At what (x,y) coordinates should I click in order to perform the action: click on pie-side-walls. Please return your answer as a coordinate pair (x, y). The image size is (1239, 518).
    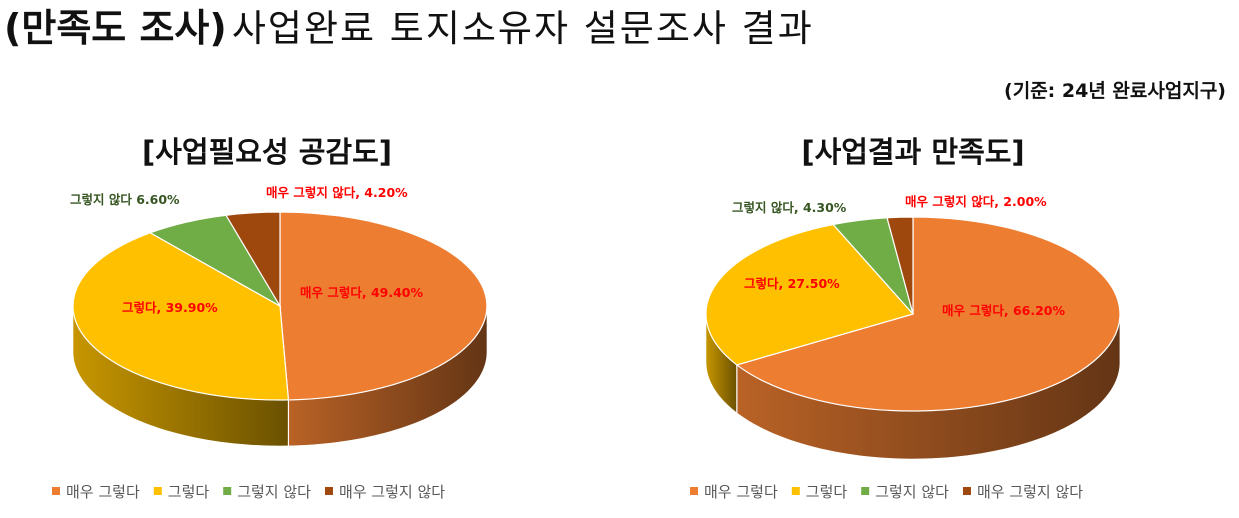
    Looking at the image, I should click on (913, 387).